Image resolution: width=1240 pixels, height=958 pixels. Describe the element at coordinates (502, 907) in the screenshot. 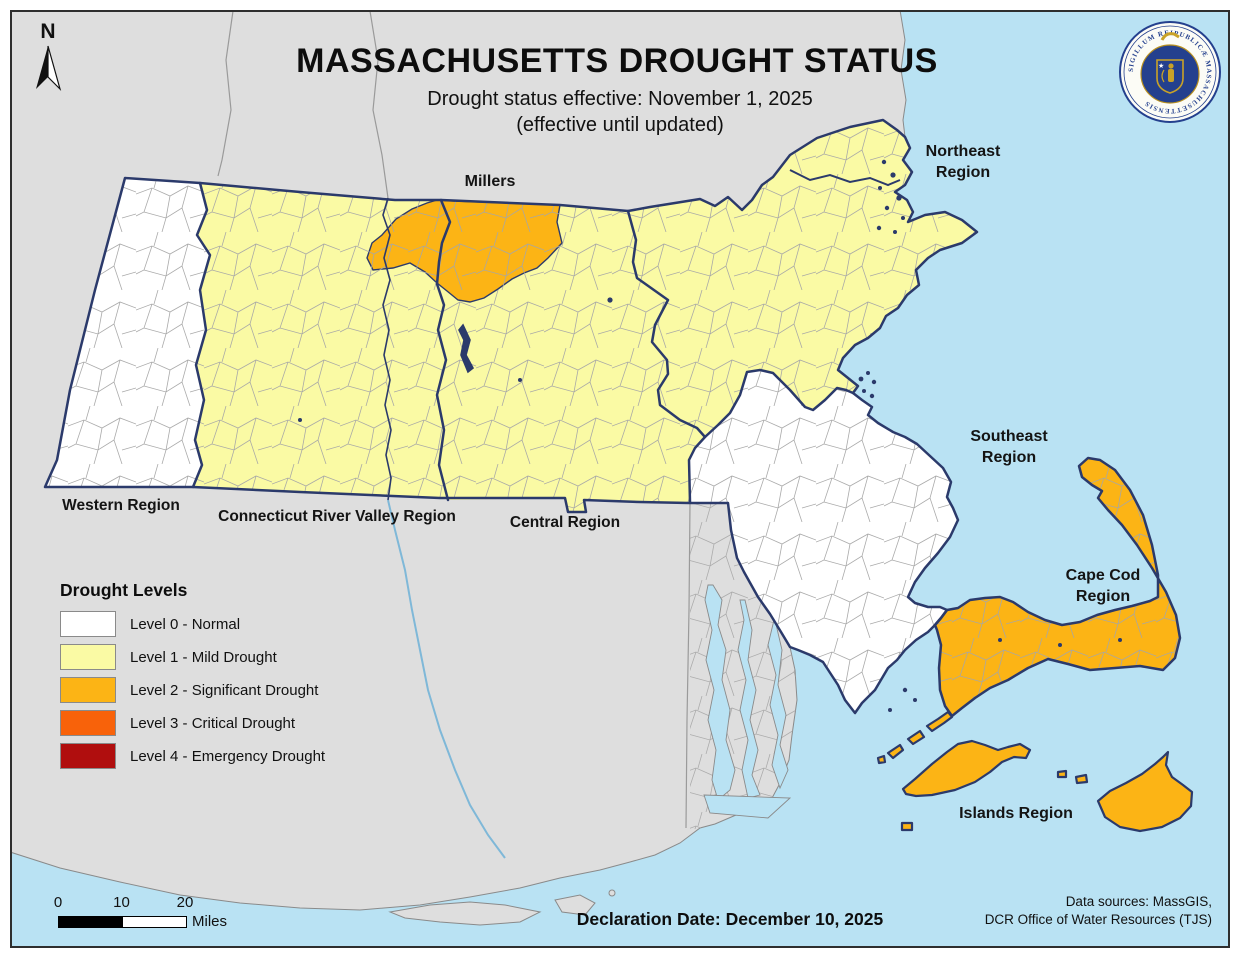

I see `long-island-sound-islands` at that location.